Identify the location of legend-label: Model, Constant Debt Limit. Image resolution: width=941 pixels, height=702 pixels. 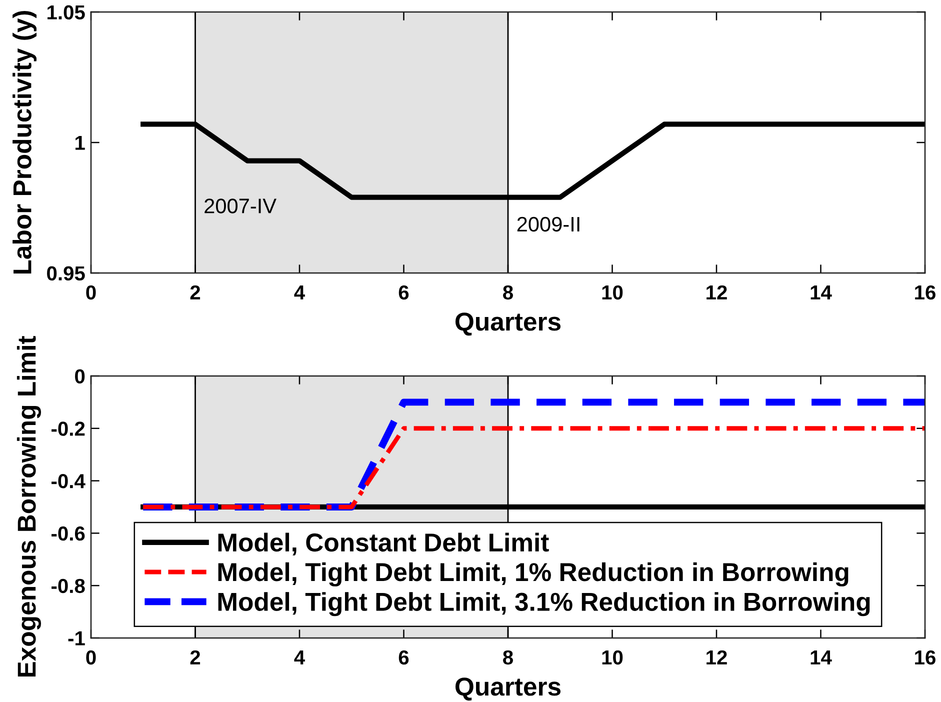
(383, 544).